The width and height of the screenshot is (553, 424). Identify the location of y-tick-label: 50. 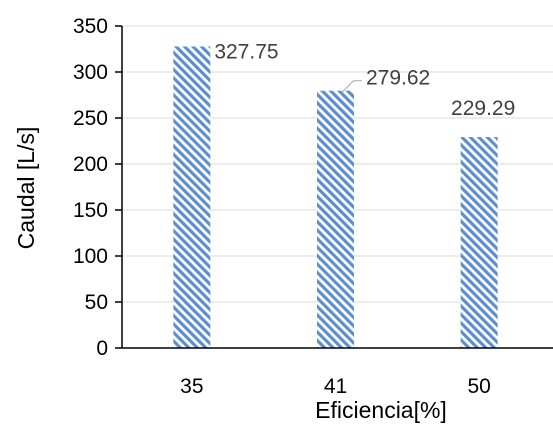
(96, 302).